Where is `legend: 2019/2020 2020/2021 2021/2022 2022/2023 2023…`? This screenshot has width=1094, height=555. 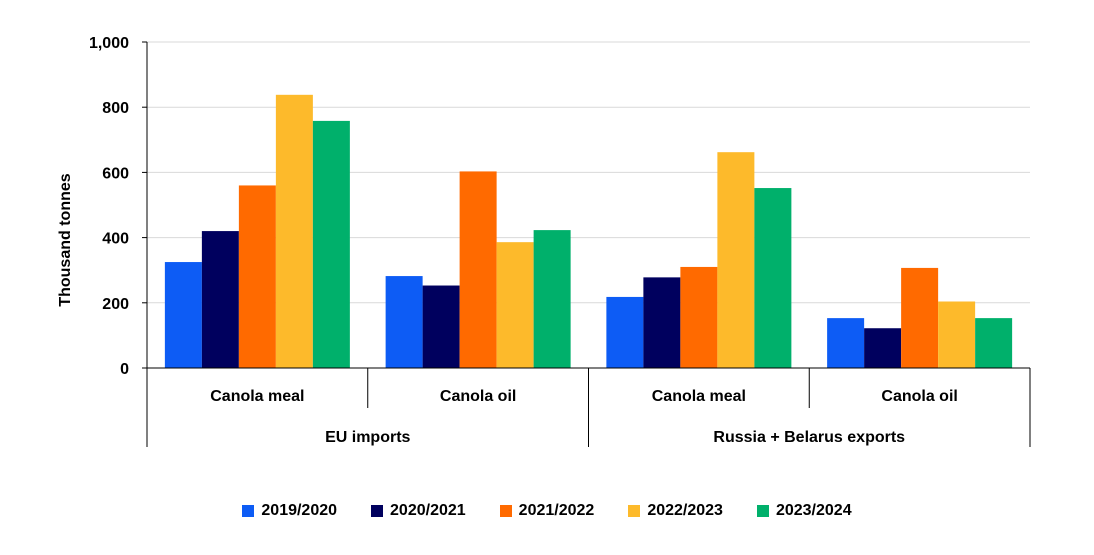 legend: 2019/2020 2020/2021 2021/2022 2022/2023 2023… is located at coordinates (547, 511).